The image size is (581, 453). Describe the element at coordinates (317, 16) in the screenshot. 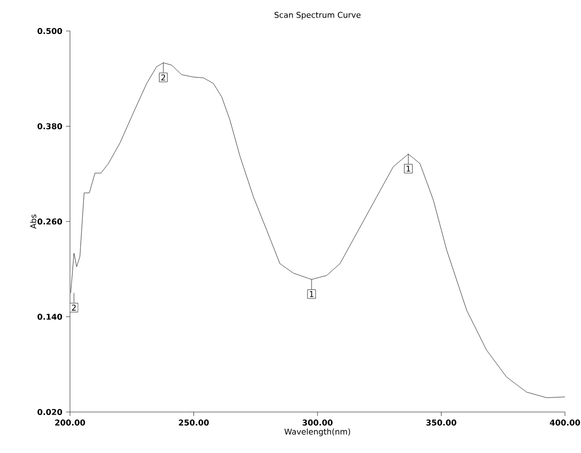

I see `chart-title: Scan Spectrum Curve` at that location.